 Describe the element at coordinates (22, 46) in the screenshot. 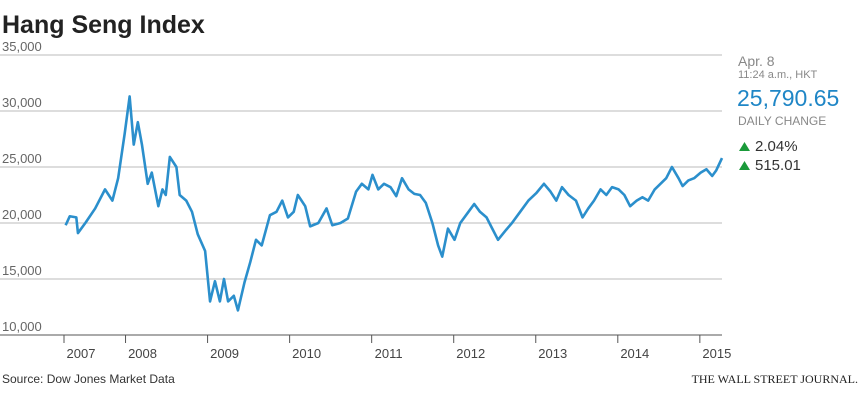

I see `y-tick-label: 35,000` at that location.